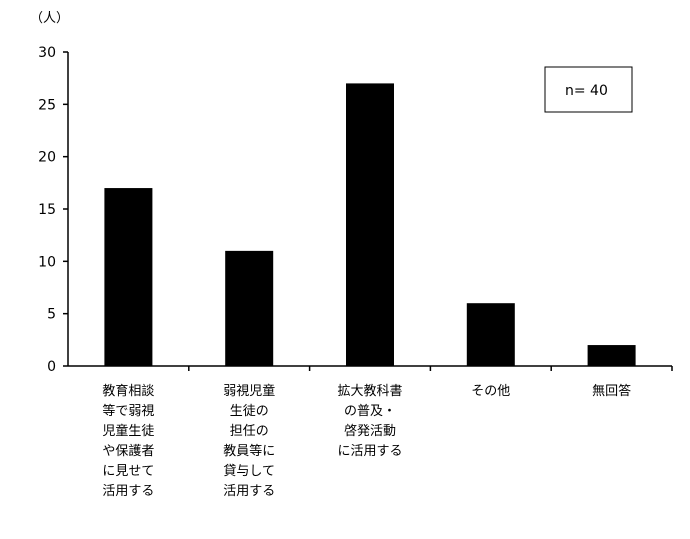 The height and width of the screenshot is (539, 690). Describe the element at coordinates (370, 411) in the screenshot. I see `x-category-label: の普及・` at that location.